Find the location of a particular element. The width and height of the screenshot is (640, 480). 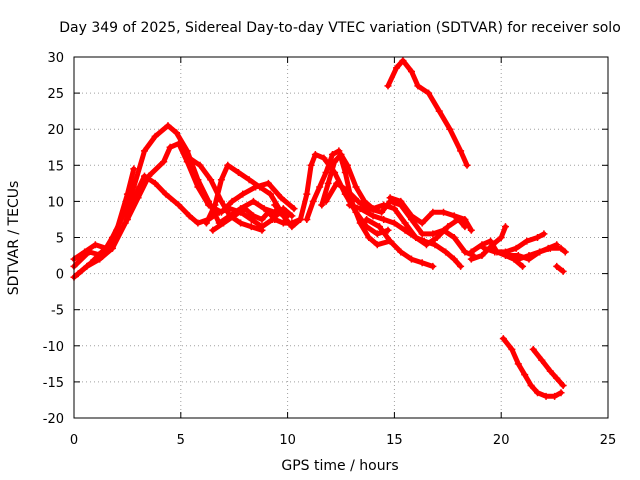

x-tick-label: 5 is located at coordinates (181, 440).